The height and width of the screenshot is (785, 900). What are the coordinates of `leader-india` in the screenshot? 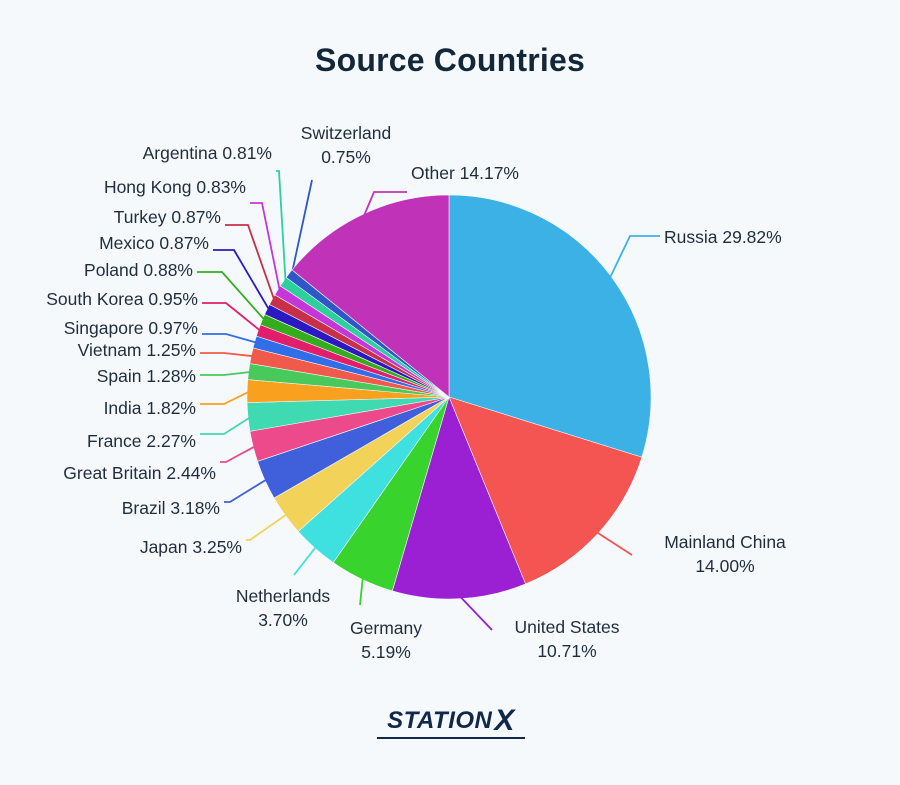 It's located at (225, 397).